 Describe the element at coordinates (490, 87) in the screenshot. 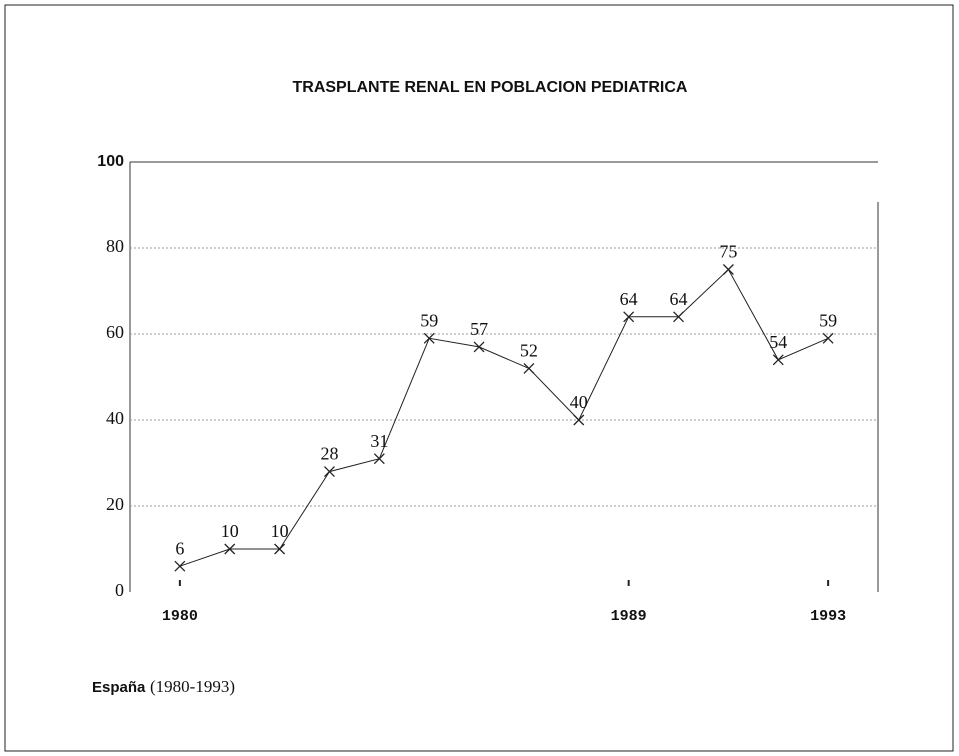

I see `chart-title: TRASPLANTE RENAL EN POBLACION PEDIATRICA` at that location.